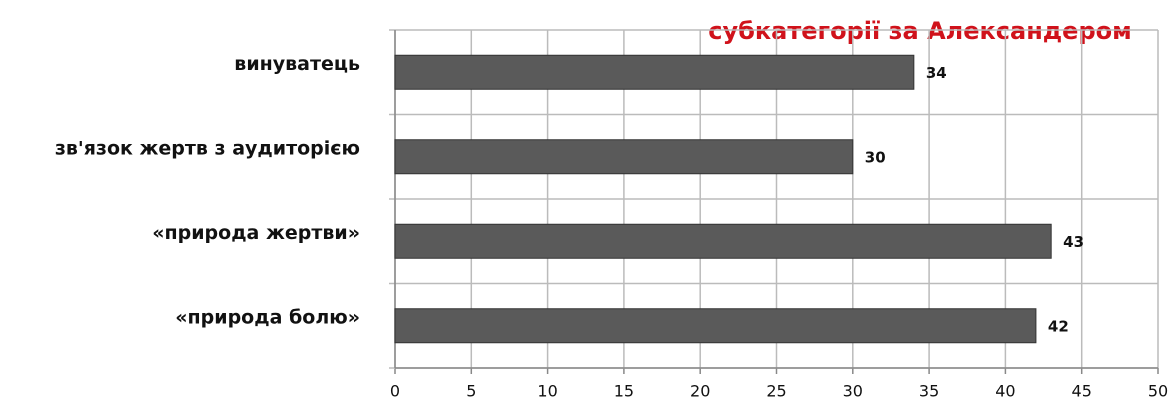  What do you see at coordinates (936, 73) in the screenshot?
I see `value-label: 34` at bounding box center [936, 73].